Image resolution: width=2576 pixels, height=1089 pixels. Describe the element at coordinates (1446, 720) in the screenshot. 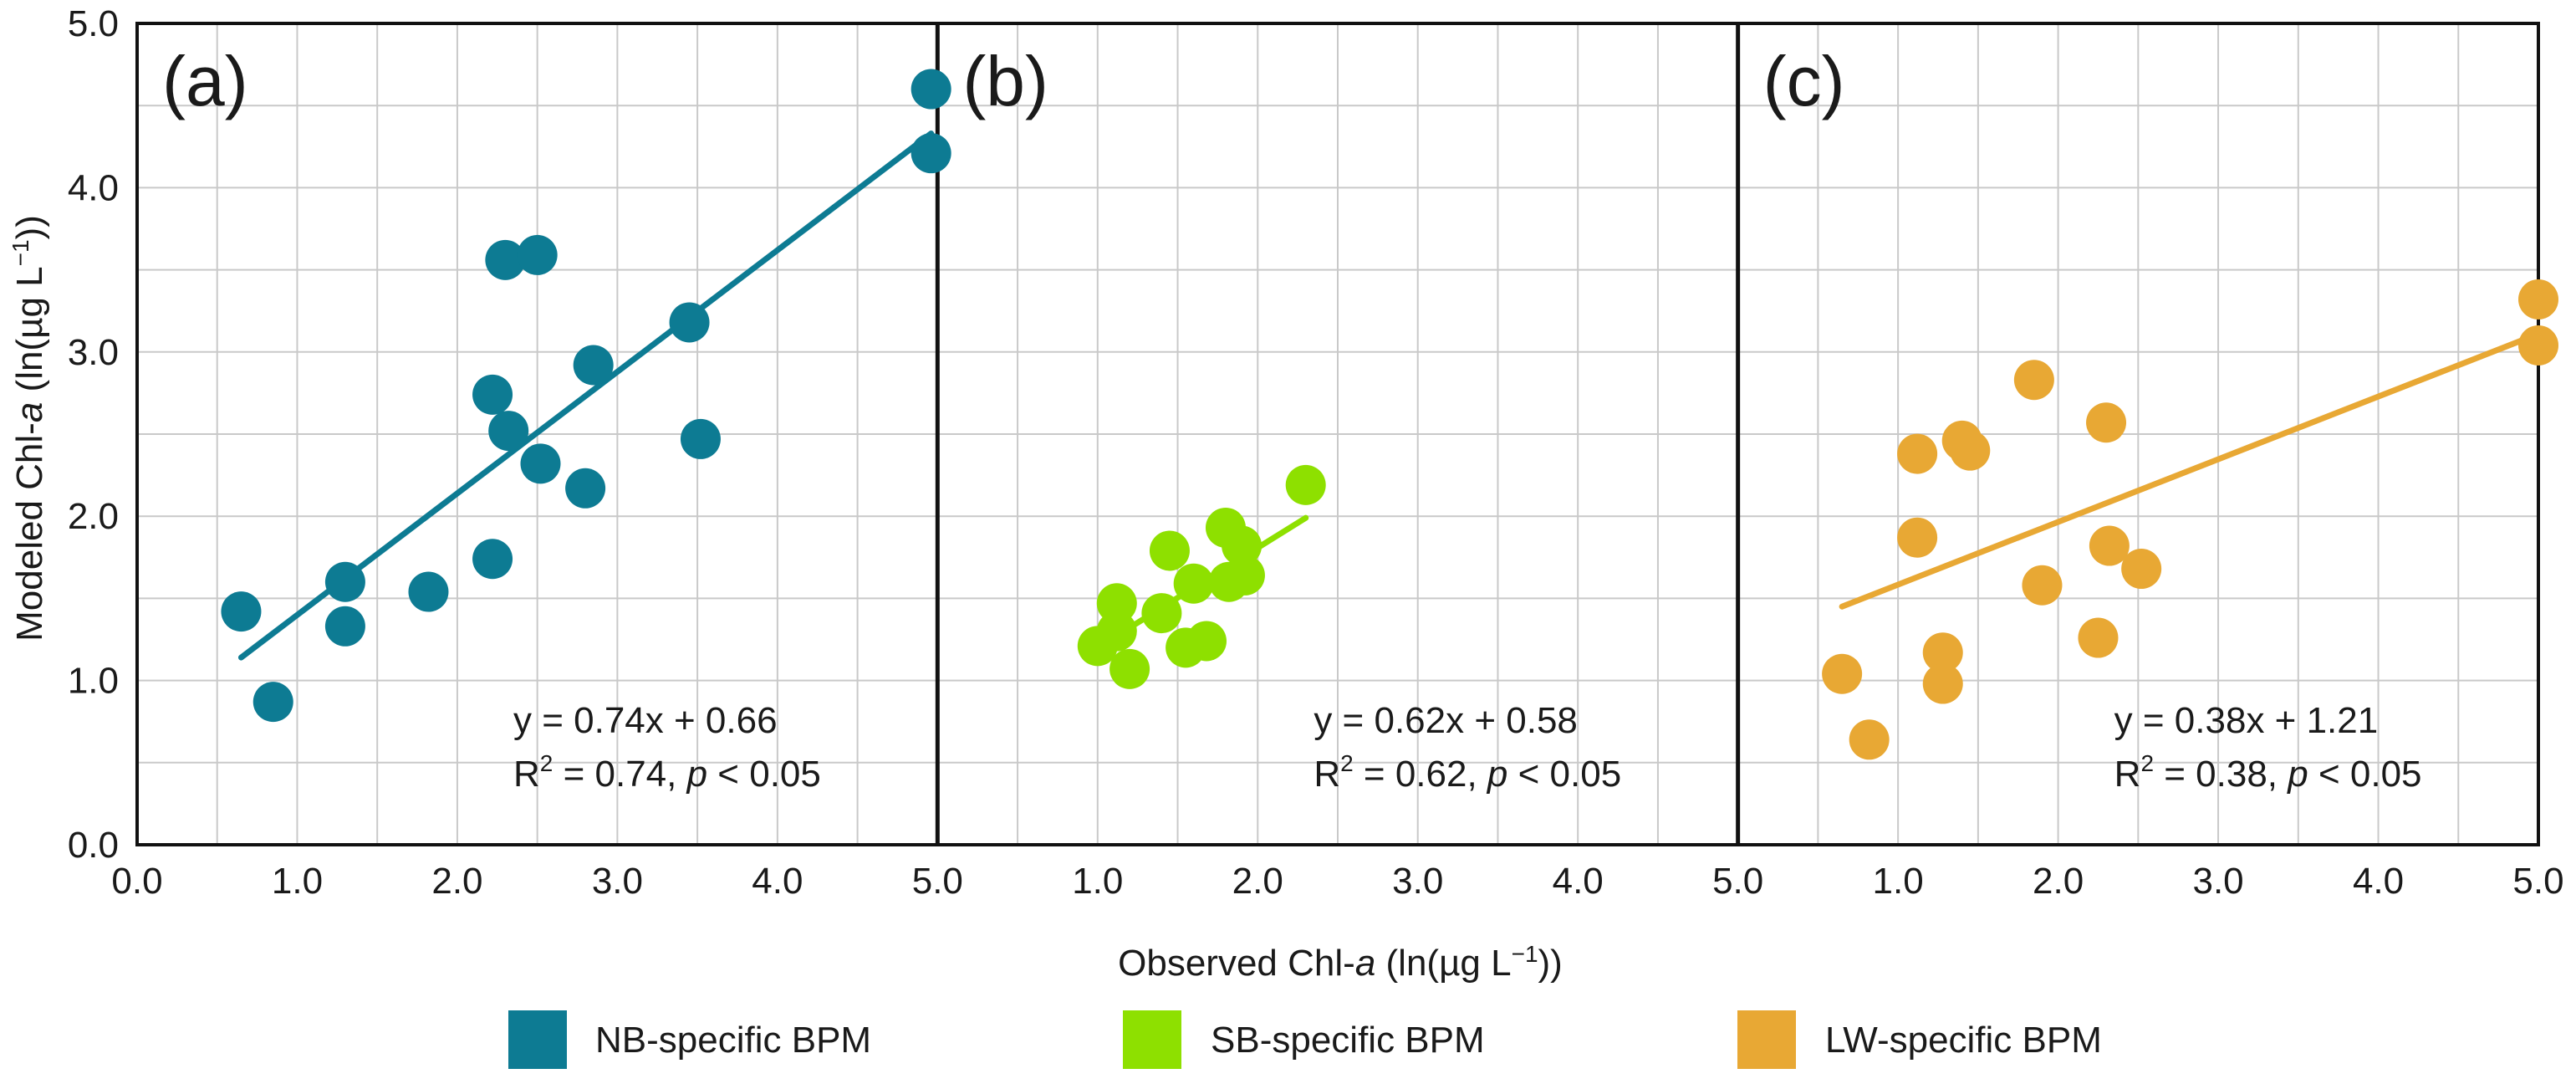

I see `regression-equation: y = 0.62x + 0.58` at that location.